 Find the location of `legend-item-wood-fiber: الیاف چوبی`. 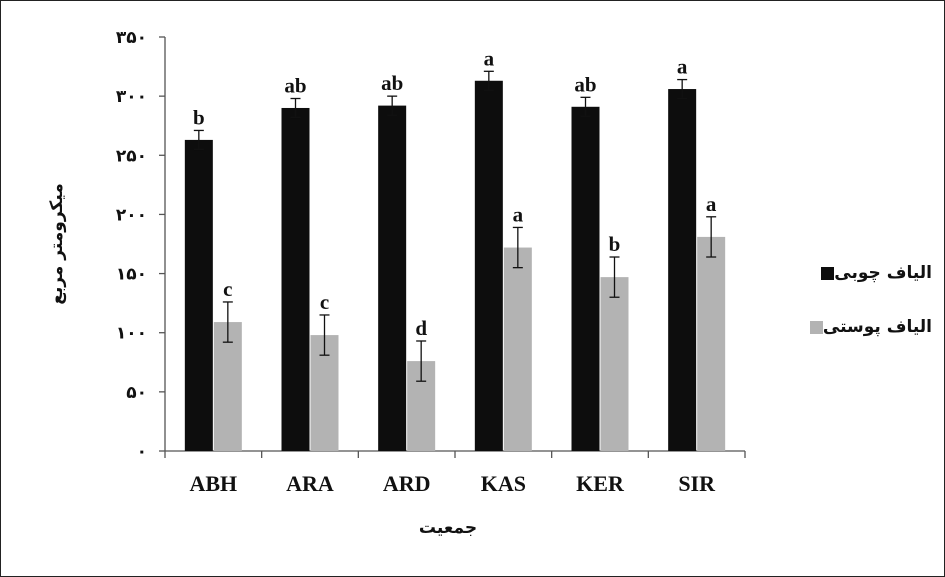

legend-item-wood-fiber: الیاف چوبی is located at coordinates (847, 273).